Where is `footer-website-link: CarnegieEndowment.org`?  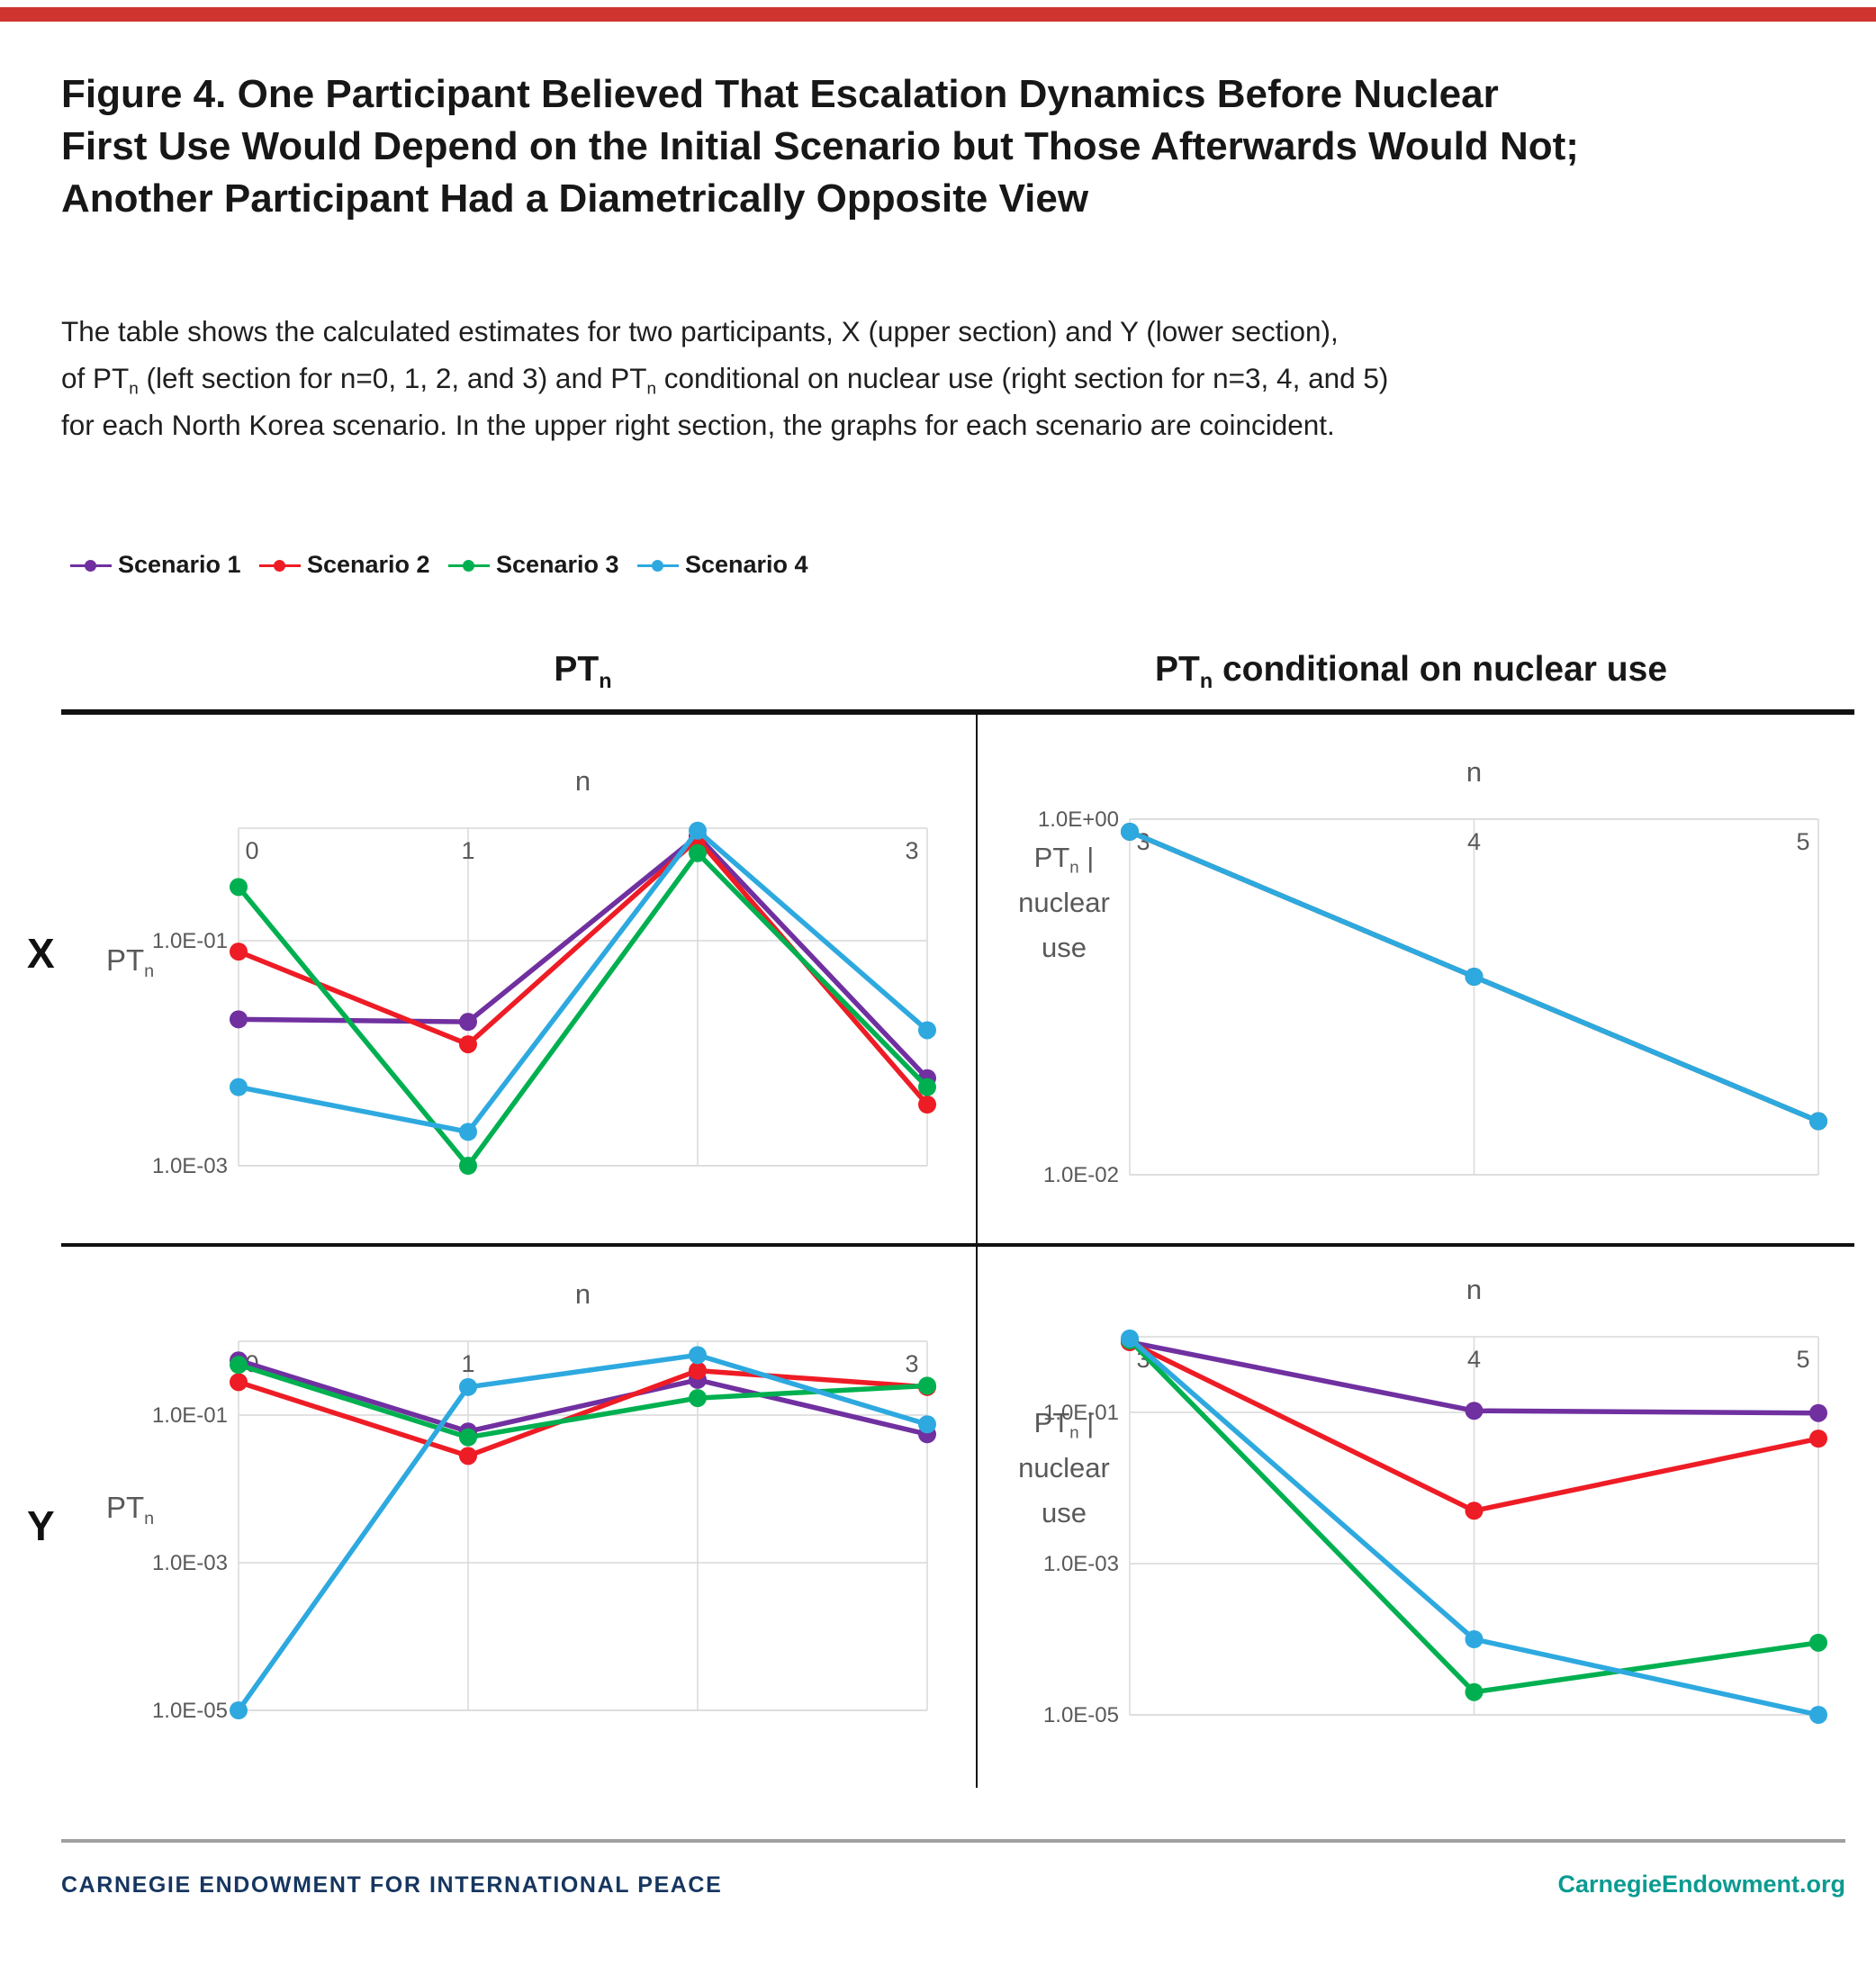
footer-website-link: CarnegieEndowment.org is located at coordinates (1701, 1884).